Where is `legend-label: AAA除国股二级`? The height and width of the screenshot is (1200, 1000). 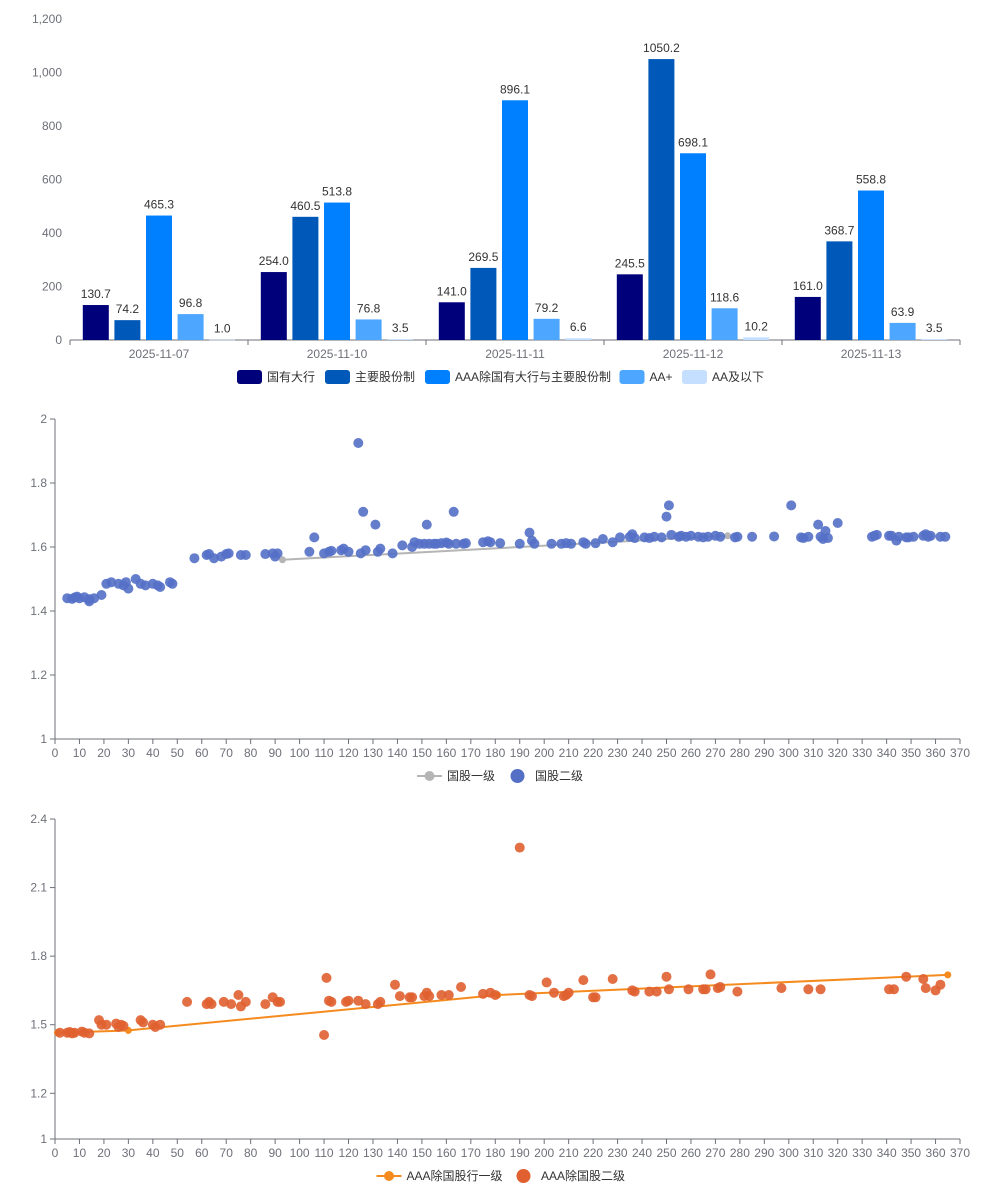 legend-label: AAA除国股二级 is located at coordinates (583, 1175).